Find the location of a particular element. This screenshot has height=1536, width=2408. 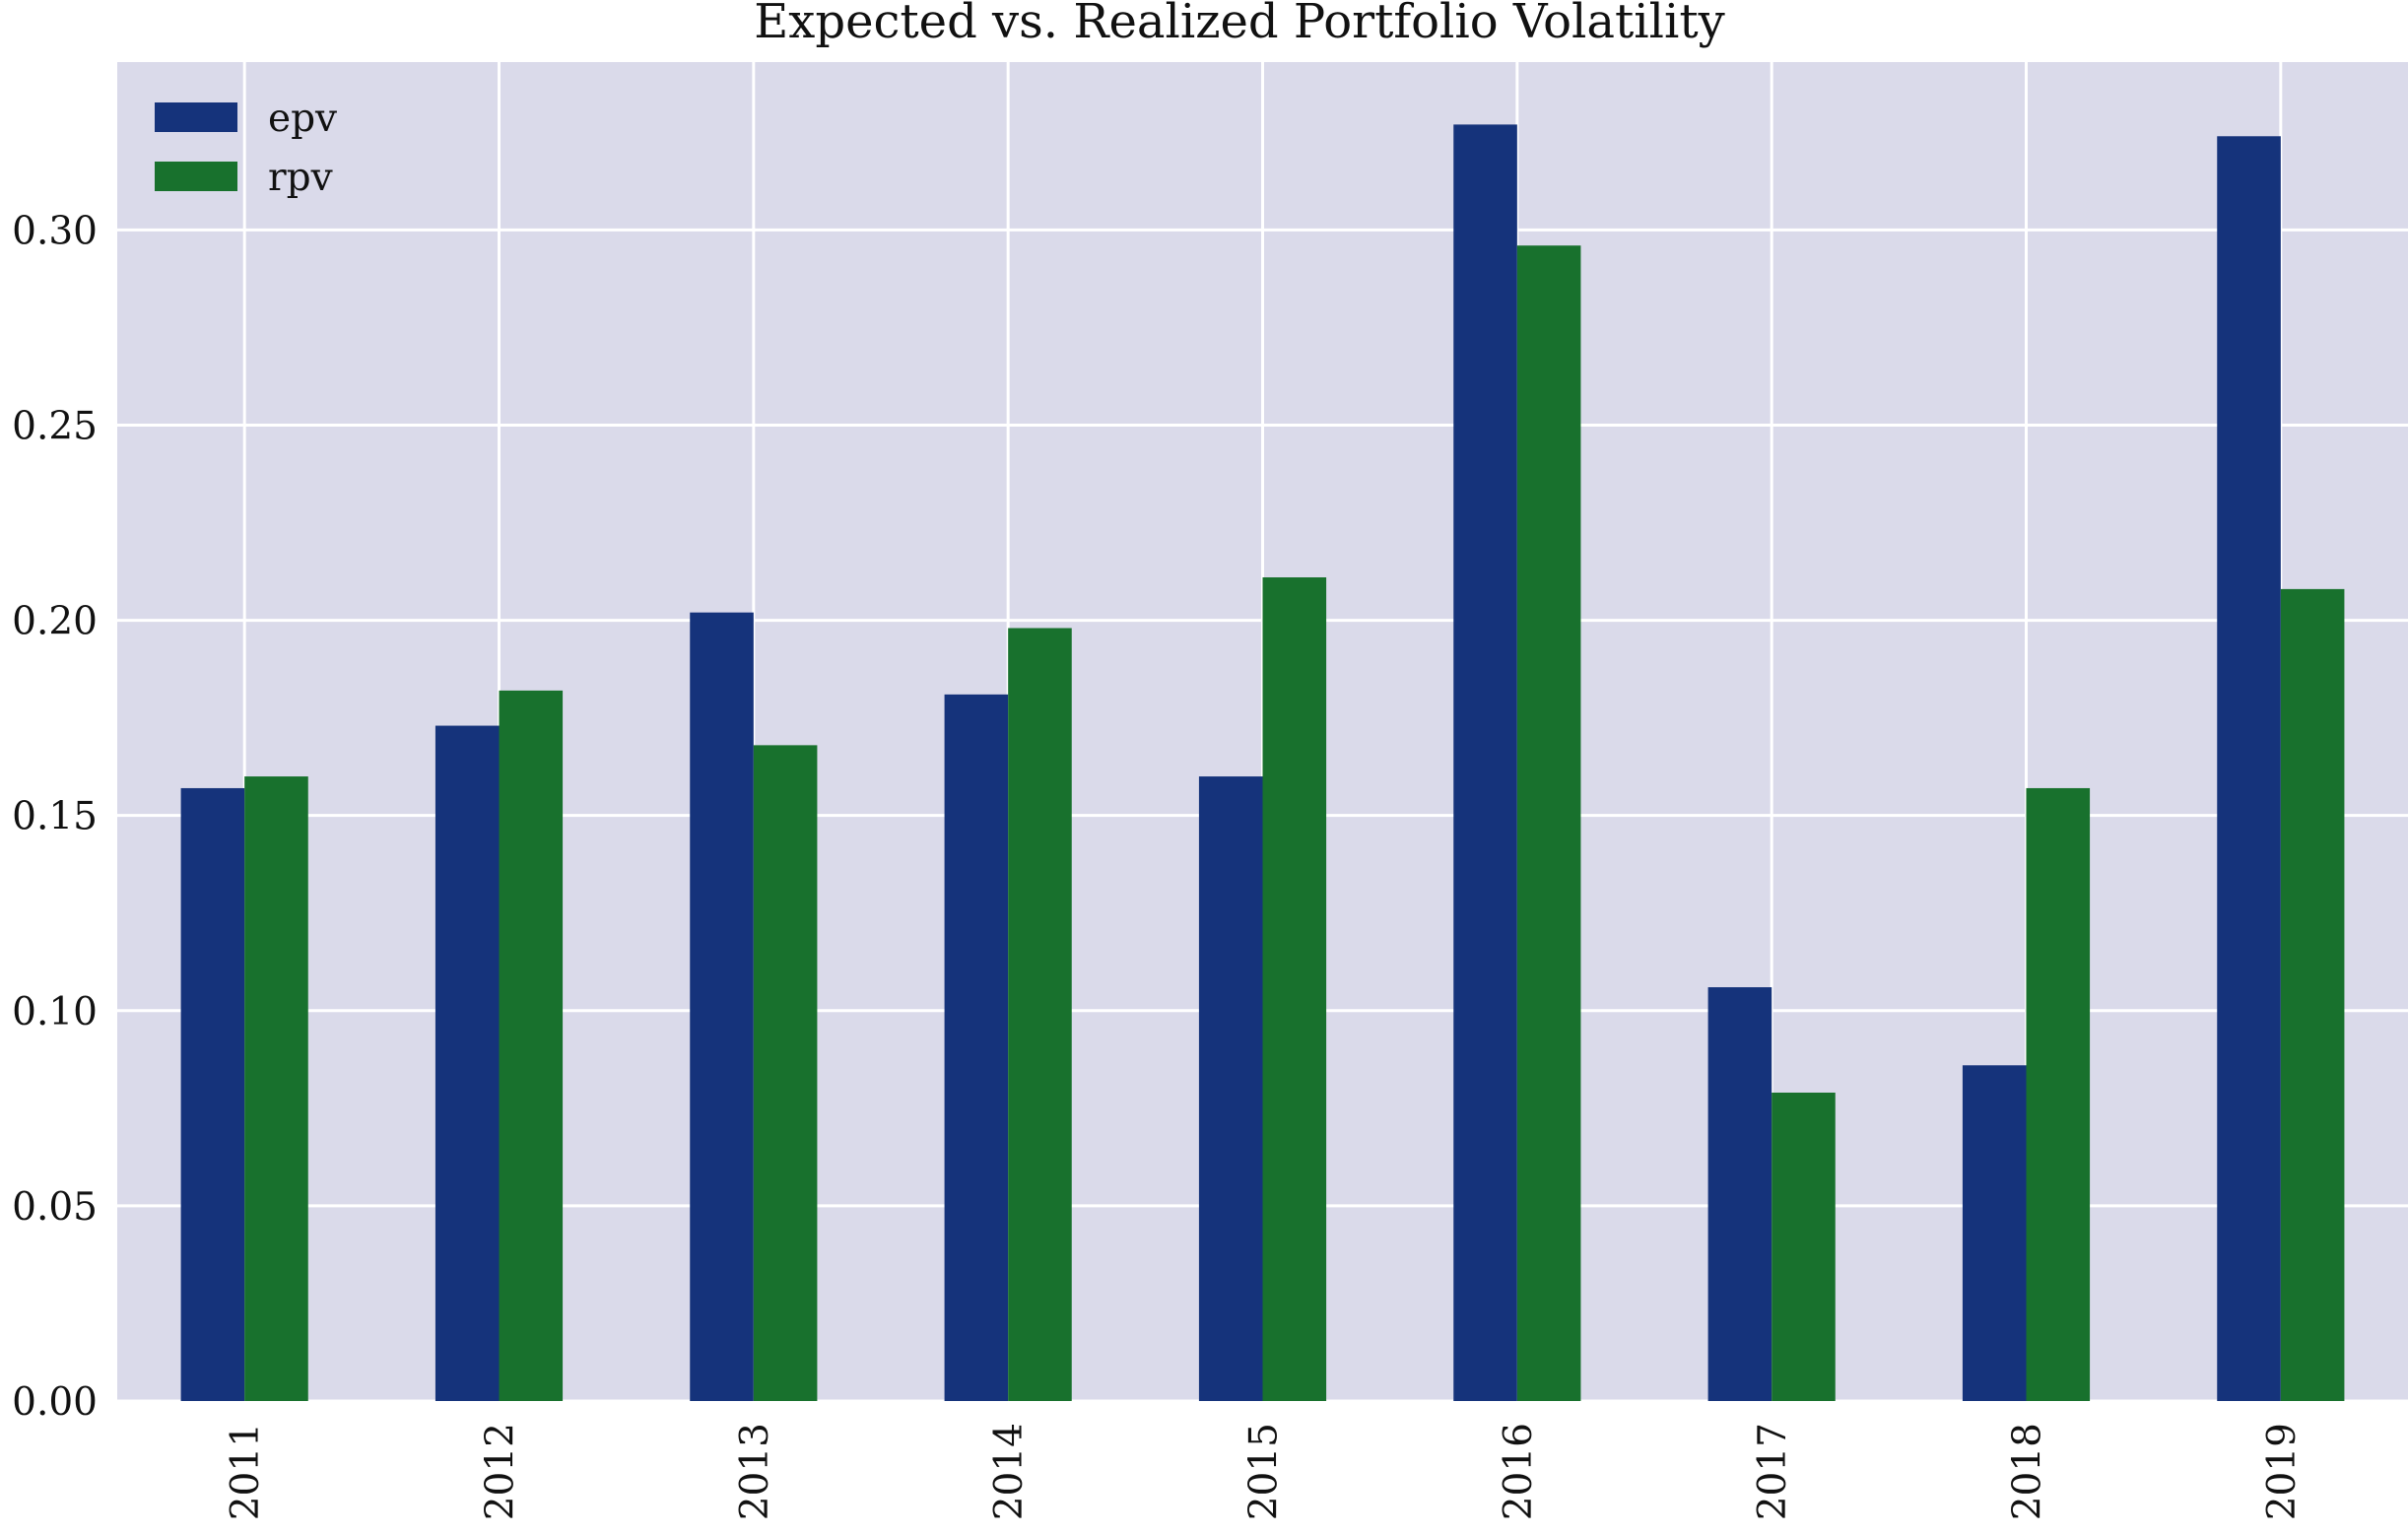

bar-rpv-2013 is located at coordinates (785, 1073).